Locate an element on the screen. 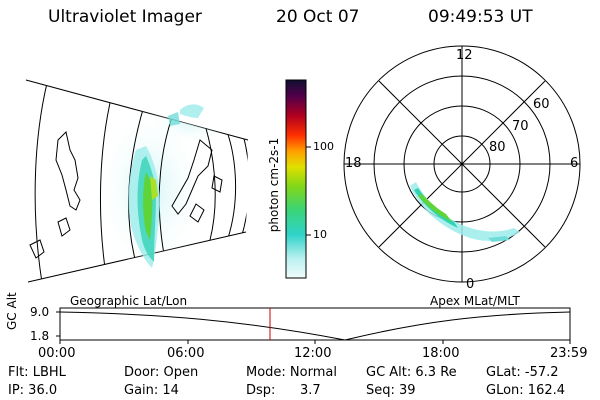 This screenshot has height=400, width=600. info-gain: Gain: 14 is located at coordinates (151, 390).